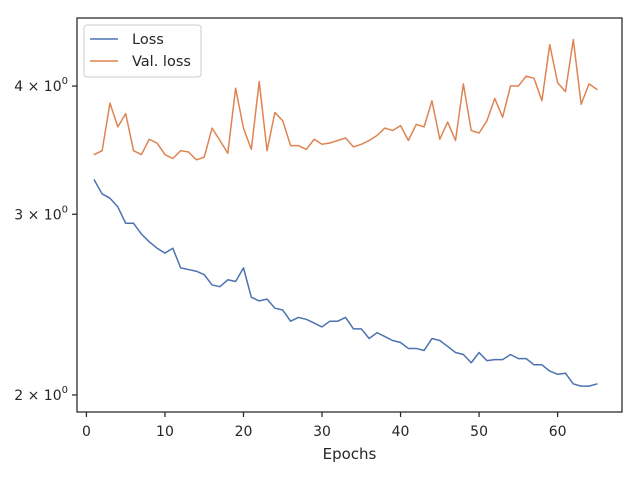 The width and height of the screenshot is (640, 480). I want to click on legend: Loss Val. loss, so click(142, 51).